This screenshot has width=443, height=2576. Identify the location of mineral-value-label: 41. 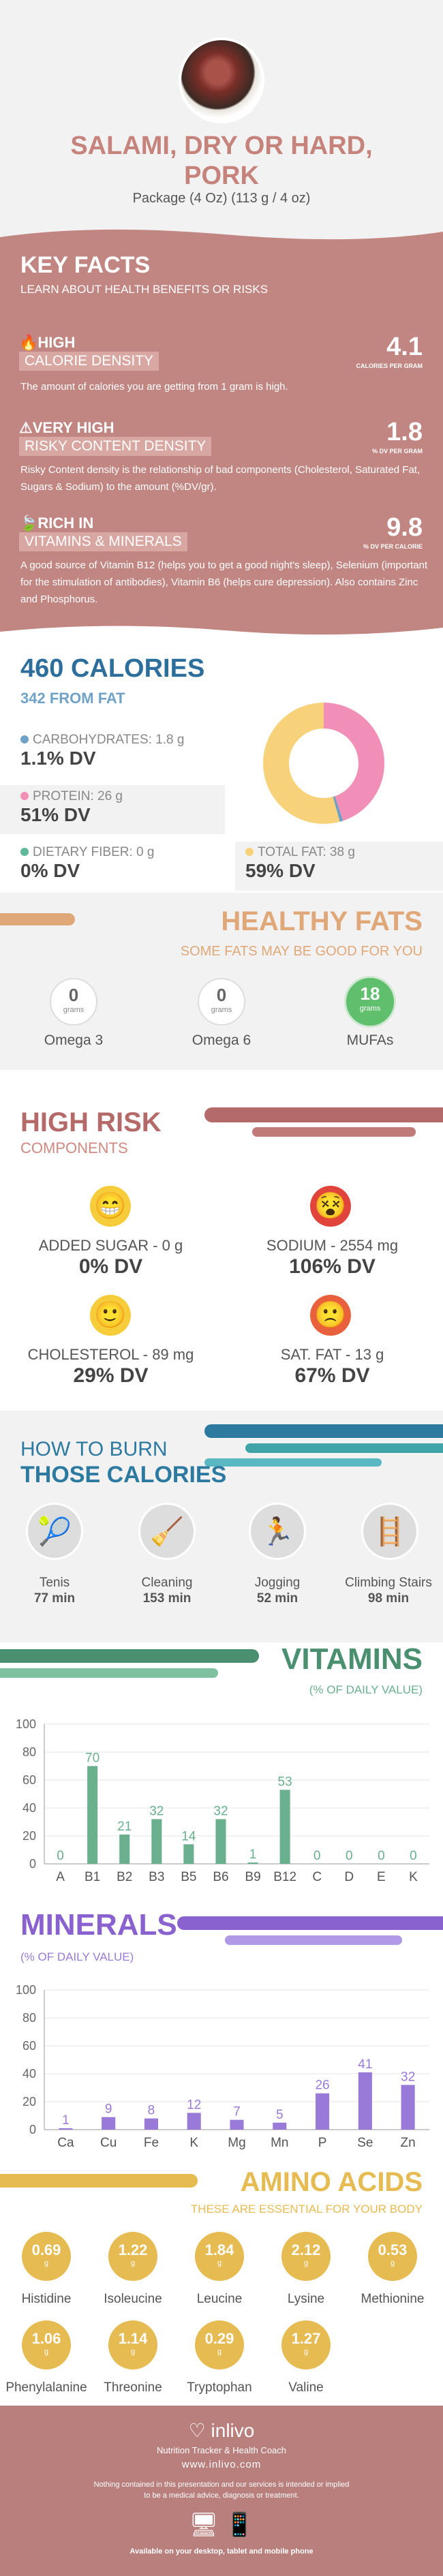
(365, 2064).